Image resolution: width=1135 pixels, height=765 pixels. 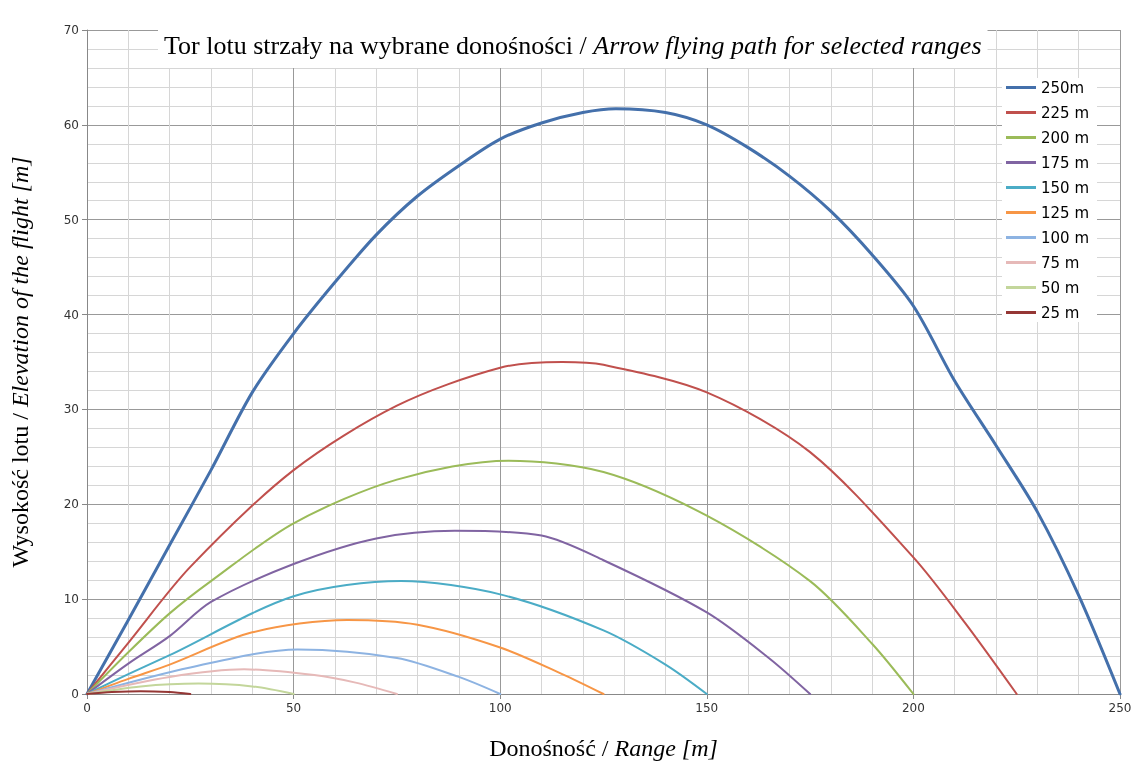 What do you see at coordinates (500, 708) in the screenshot?
I see `x-tick-label: 100` at bounding box center [500, 708].